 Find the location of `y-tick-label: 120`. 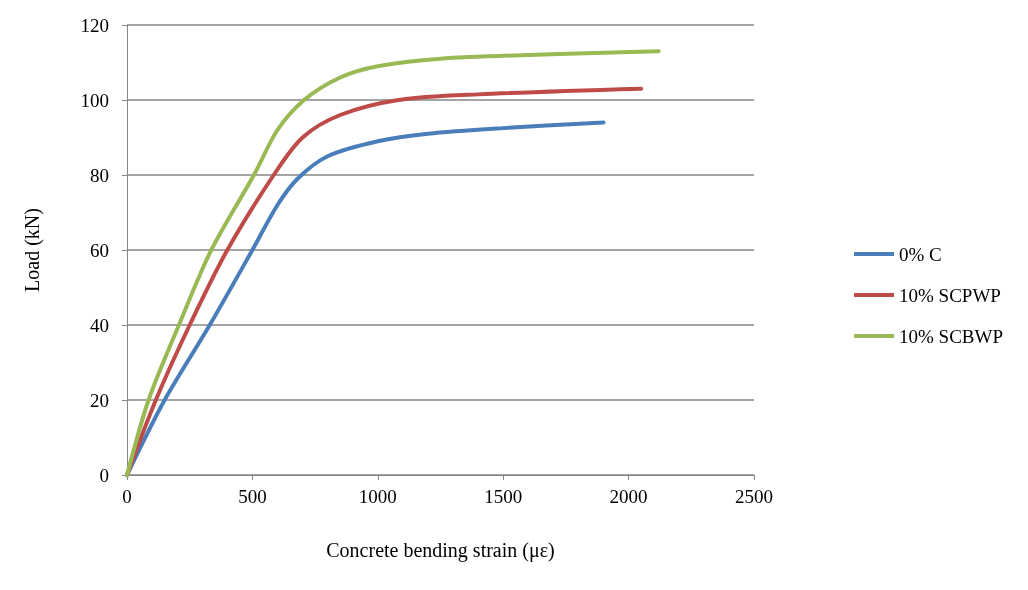

y-tick-label: 120 is located at coordinates (94, 25).